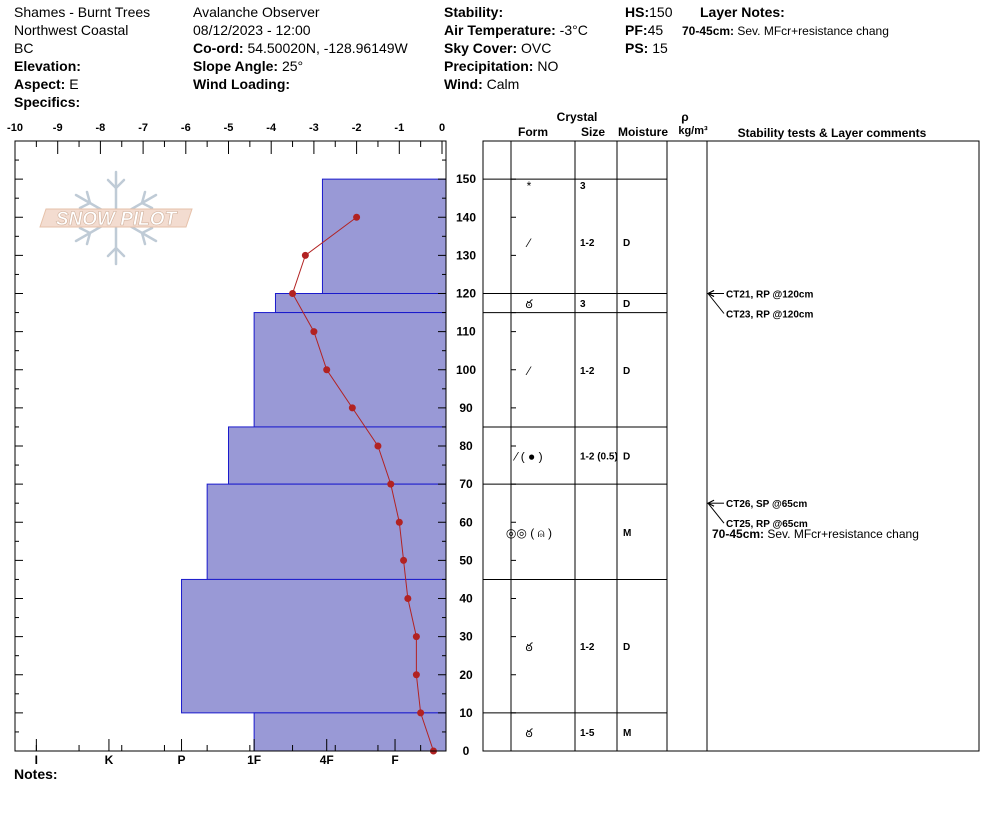 This screenshot has width=994, height=840. I want to click on temp-tick-label-8: -2, so click(357, 128).